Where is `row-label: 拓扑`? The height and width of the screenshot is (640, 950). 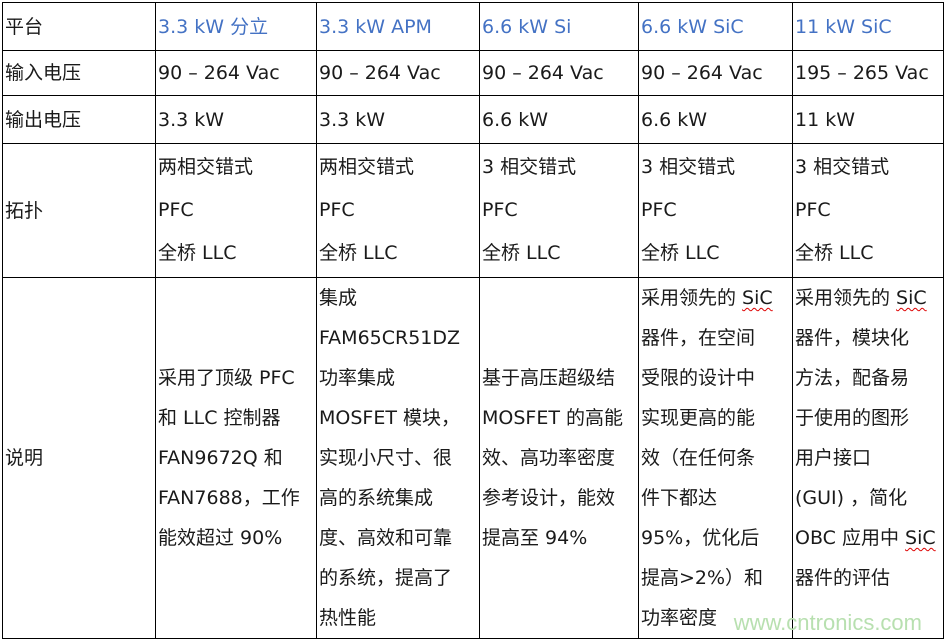 row-label: 拓扑 is located at coordinates (79, 210).